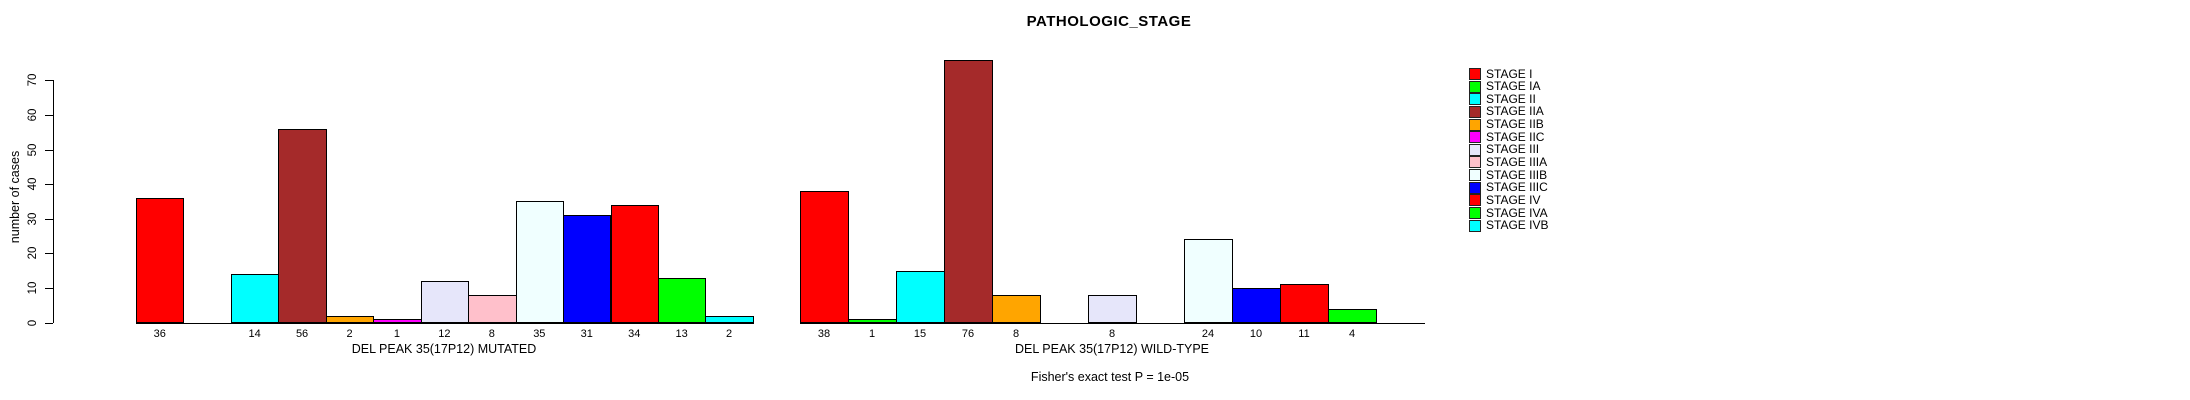 Image resolution: width=2190 pixels, height=400 pixels. What do you see at coordinates (681, 334) in the screenshot?
I see `bar-value-label: 13` at bounding box center [681, 334].